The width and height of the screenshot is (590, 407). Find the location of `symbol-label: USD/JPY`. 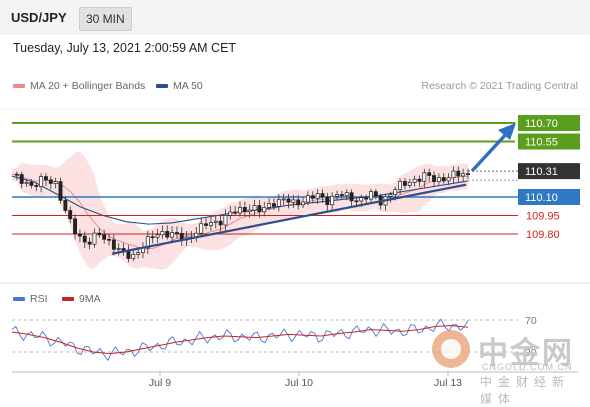

symbol-label: USD/JPY is located at coordinates (39, 17).